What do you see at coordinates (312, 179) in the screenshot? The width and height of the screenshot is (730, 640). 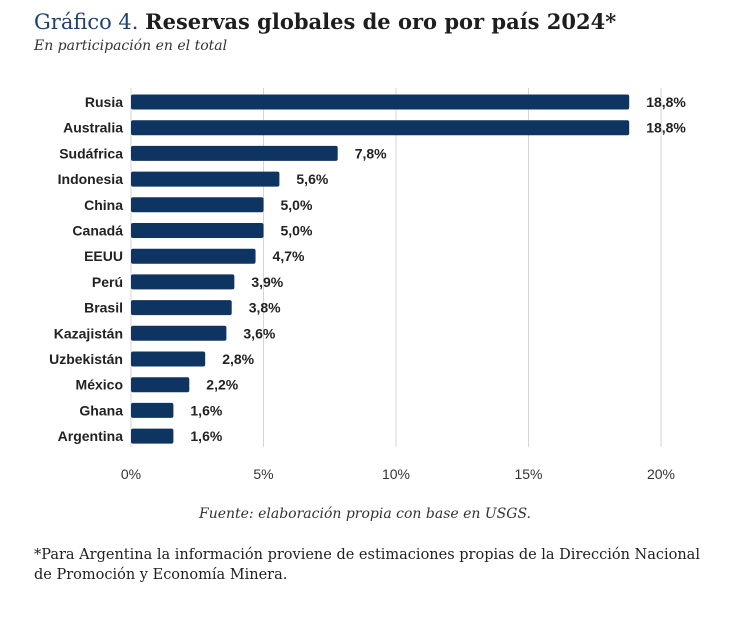 I see `value-label: 5,6%` at bounding box center [312, 179].